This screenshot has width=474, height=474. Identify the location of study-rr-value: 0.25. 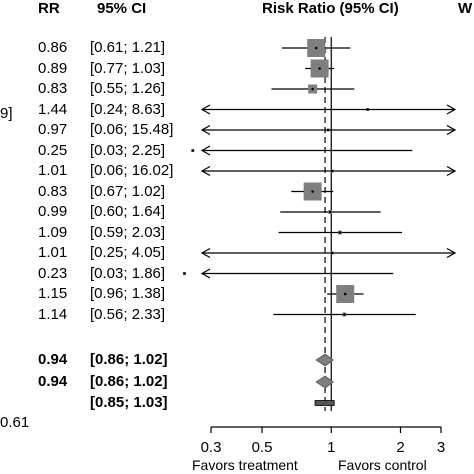
(53, 150).